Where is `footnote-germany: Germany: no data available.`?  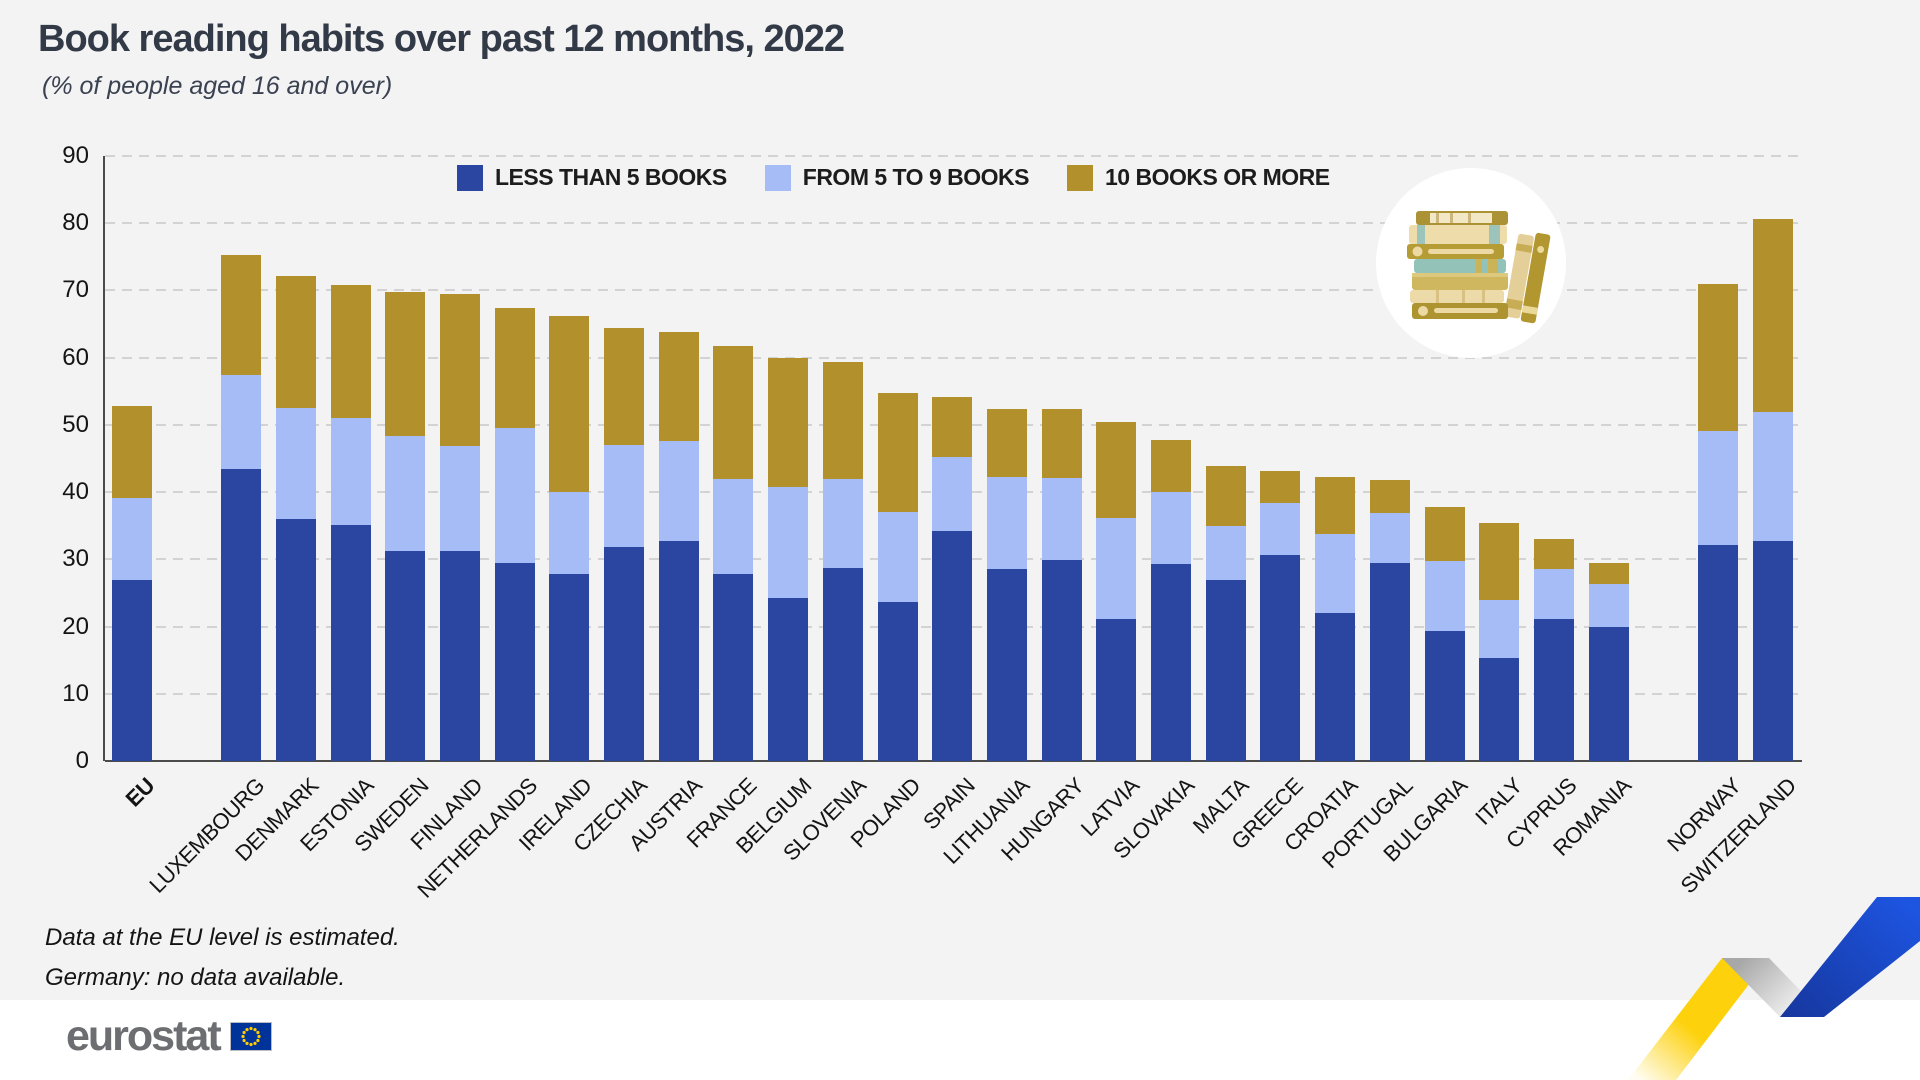 footnote-germany: Germany: no data available. is located at coordinates (195, 977).